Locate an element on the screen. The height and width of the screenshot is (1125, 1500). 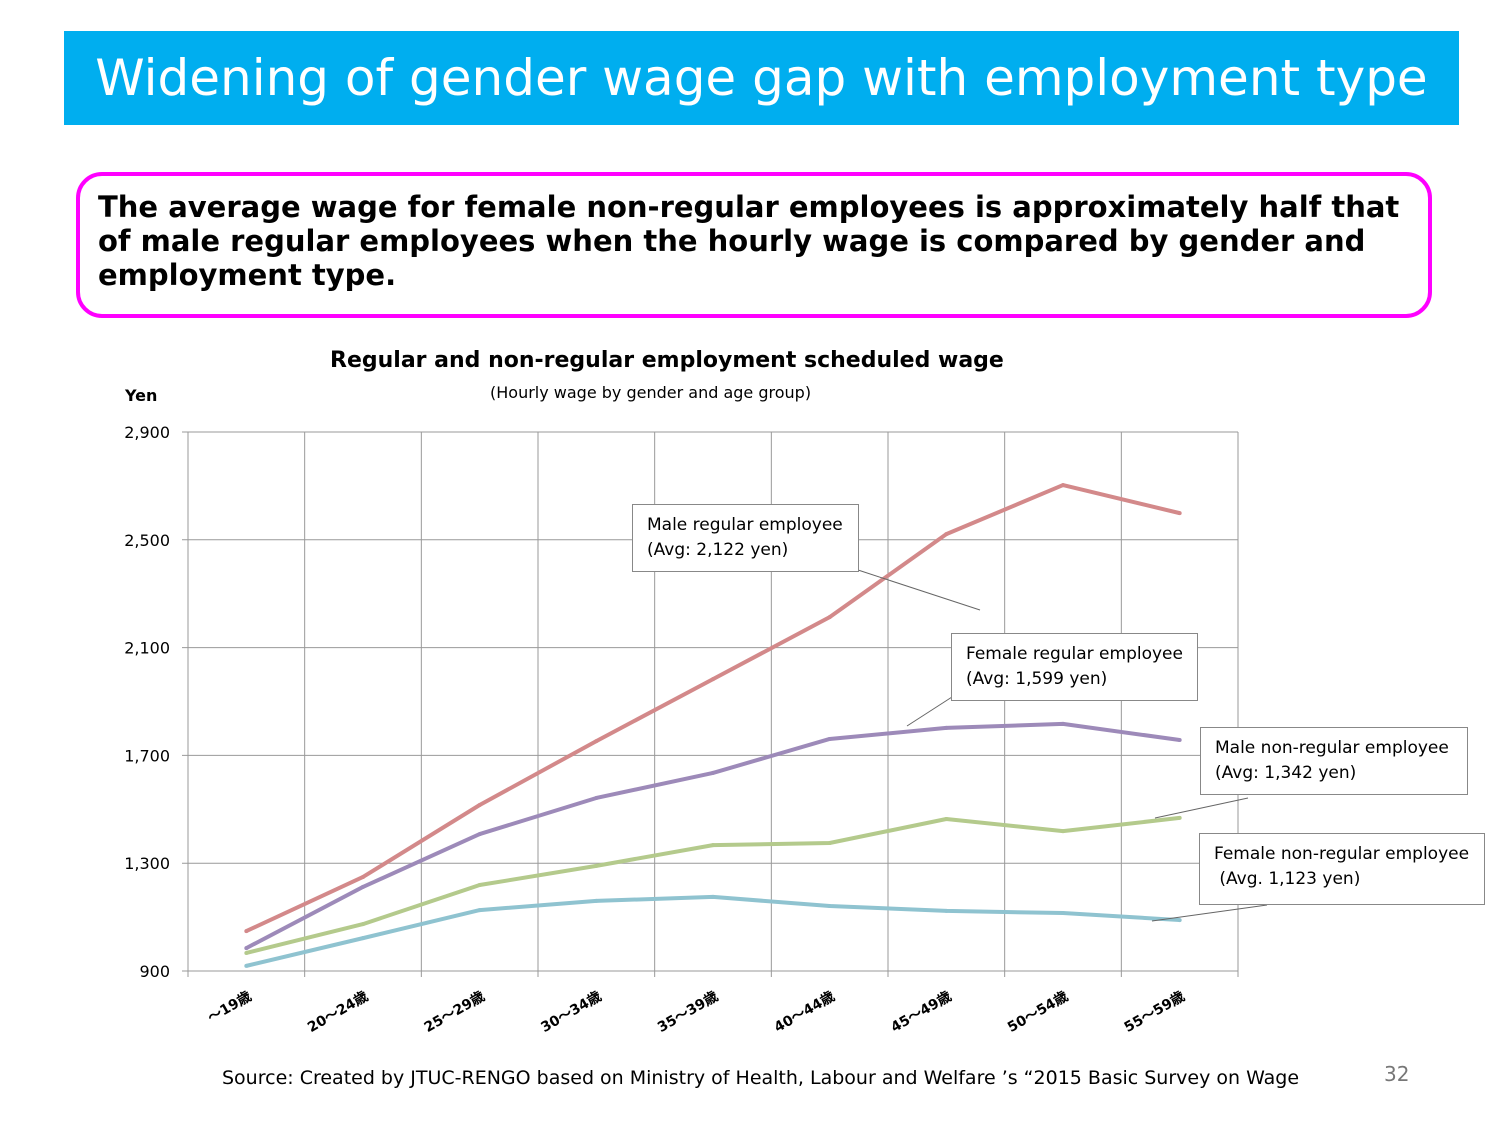
annotation-avg: (Avg: 1,599 yen) is located at coordinates (1037, 679).